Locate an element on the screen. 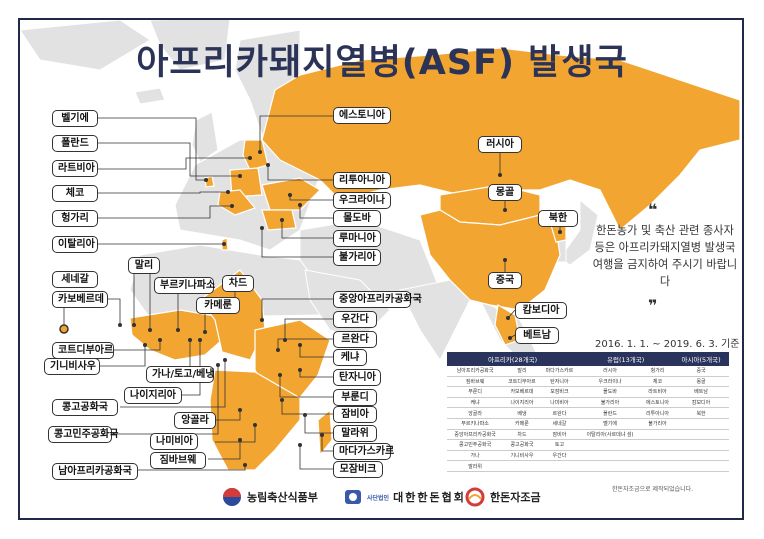  label-estonia: 에스토니아 is located at coordinates (362, 115).